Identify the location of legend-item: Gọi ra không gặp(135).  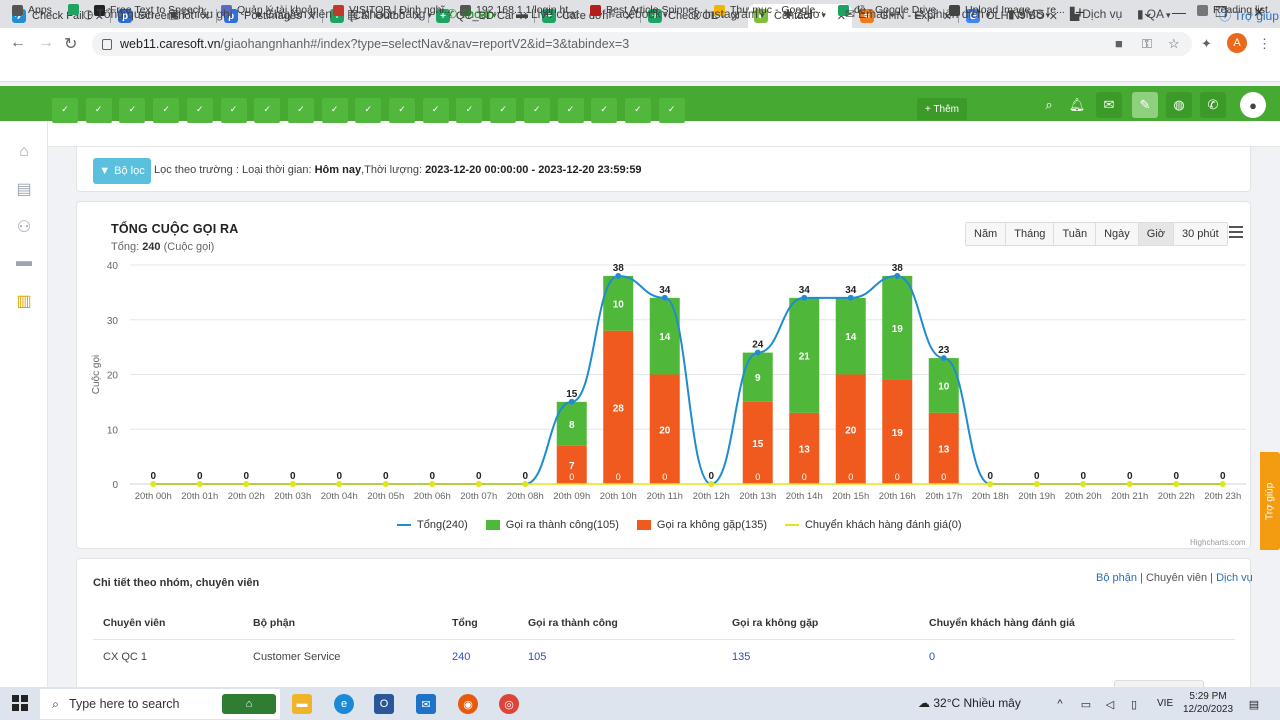
(701, 525).